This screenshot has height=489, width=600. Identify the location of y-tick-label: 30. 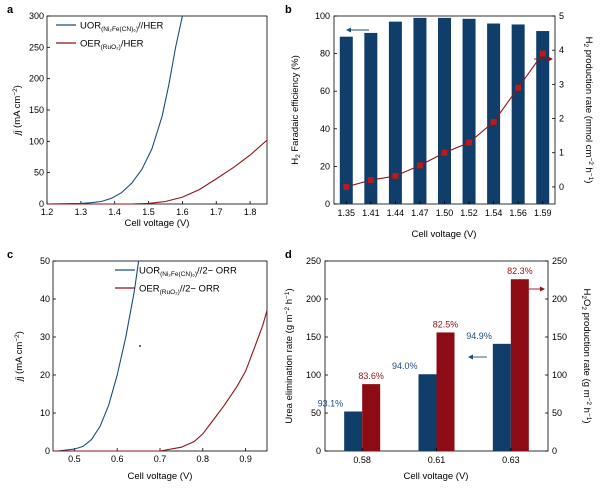
(45, 337).